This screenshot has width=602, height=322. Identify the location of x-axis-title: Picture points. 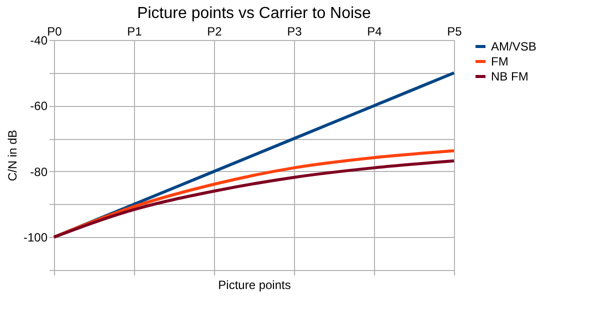
(254, 285).